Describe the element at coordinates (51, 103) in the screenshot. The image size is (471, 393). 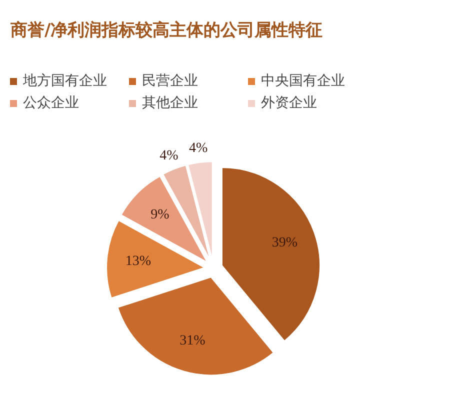
I see `legend-label: 公众企业` at that location.